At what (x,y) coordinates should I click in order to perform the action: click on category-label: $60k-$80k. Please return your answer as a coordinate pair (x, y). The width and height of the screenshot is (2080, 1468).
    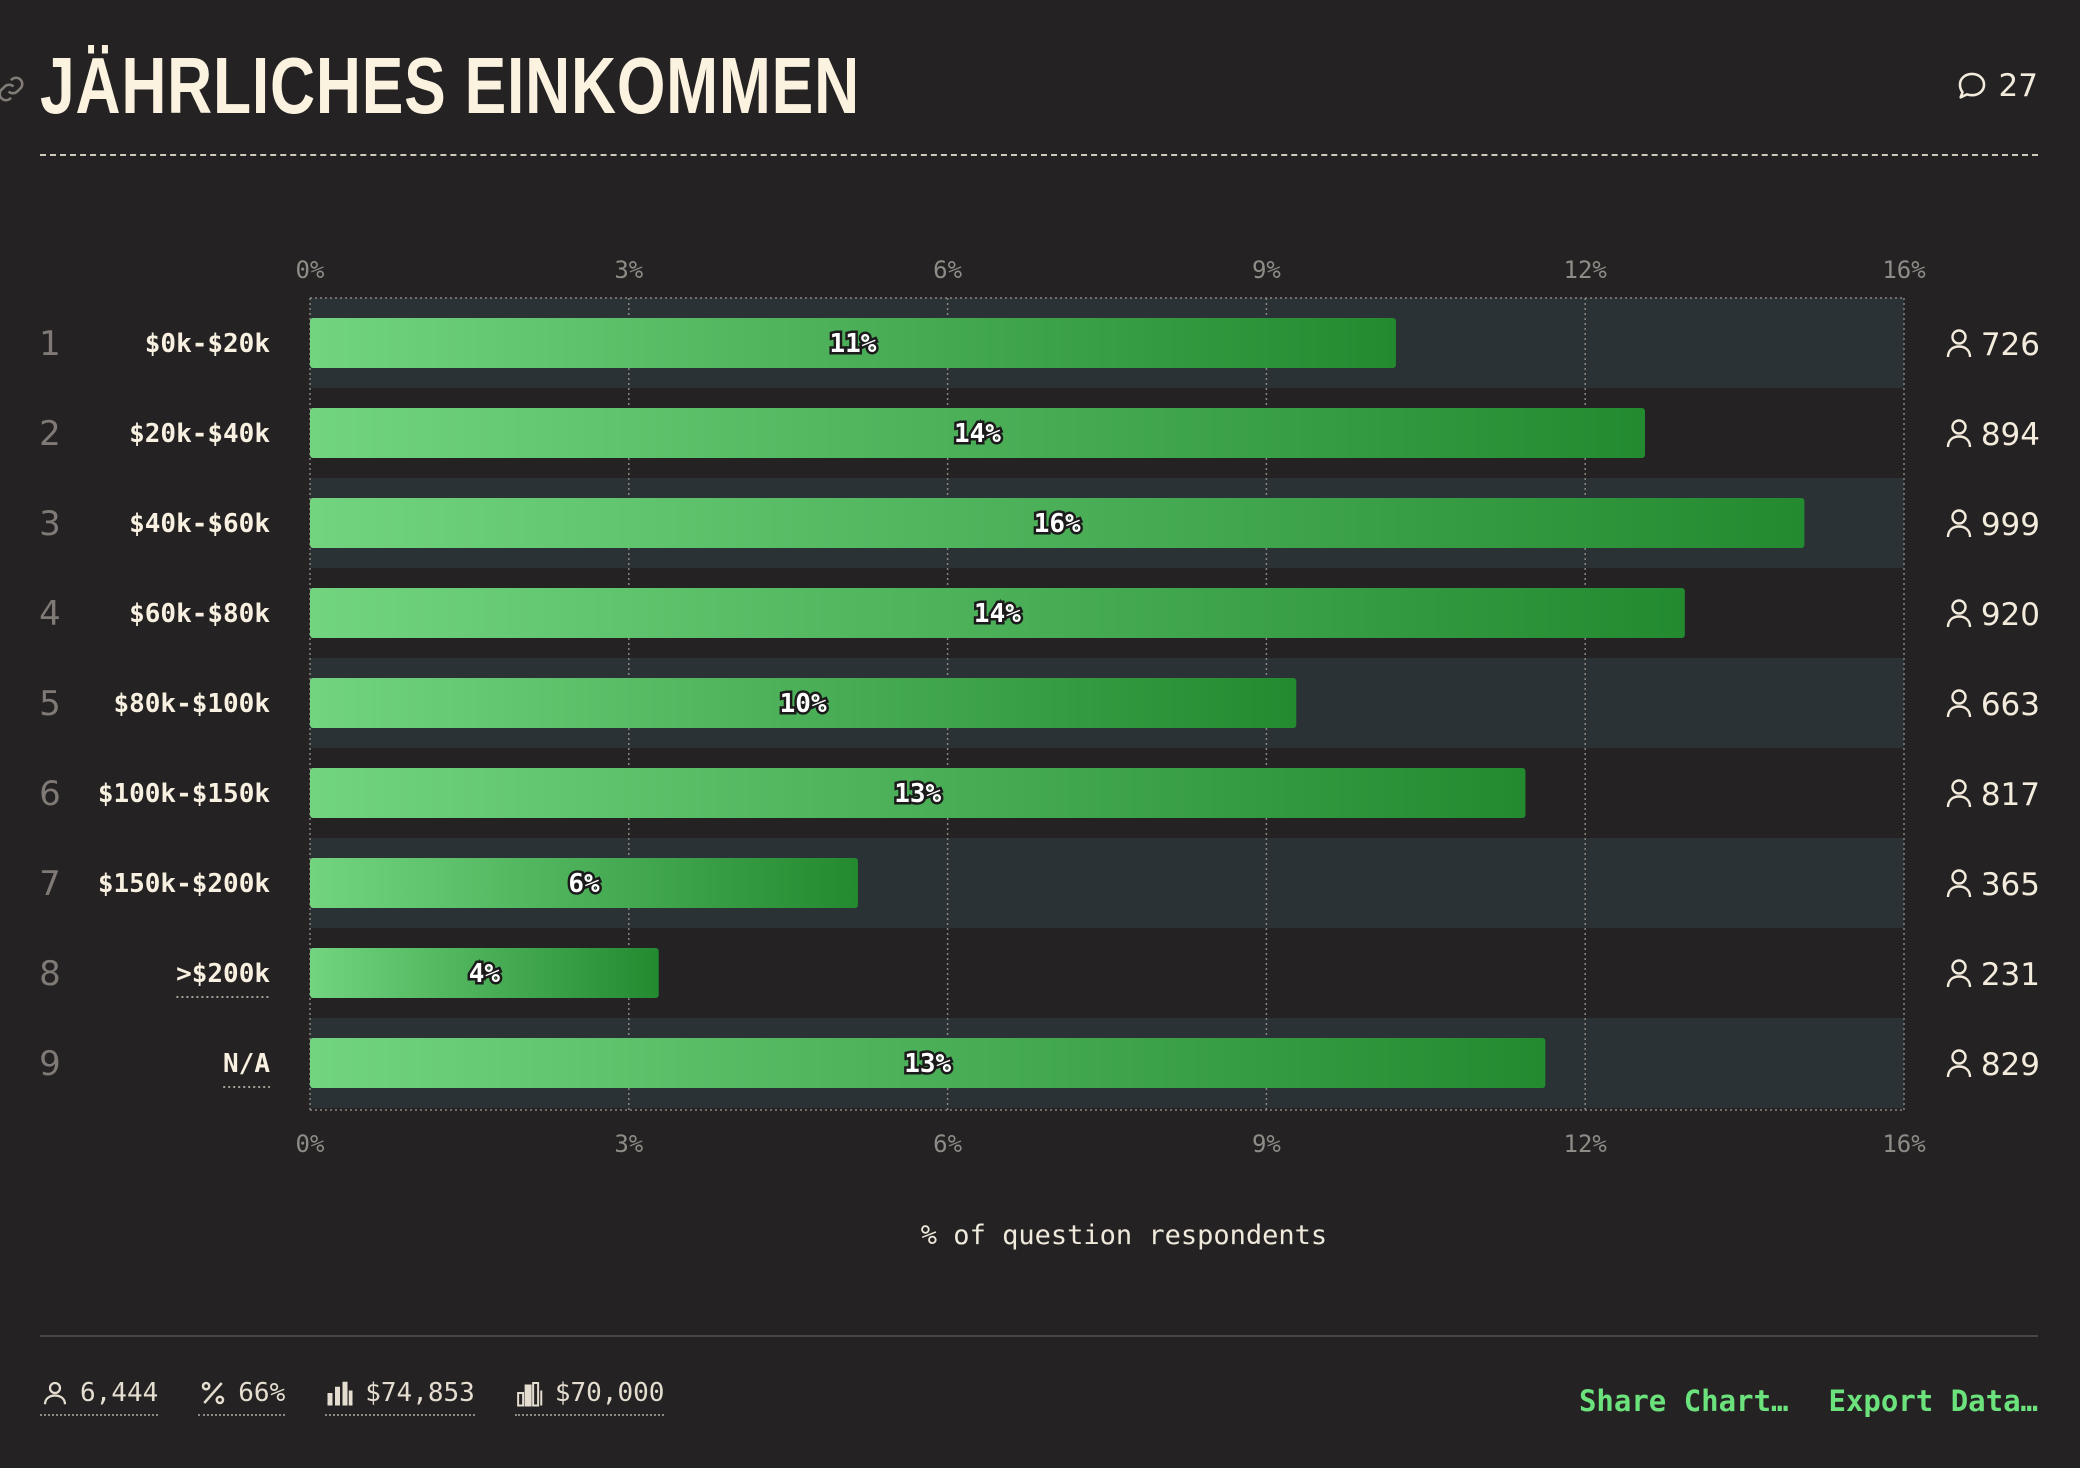
    Looking at the image, I should click on (199, 614).